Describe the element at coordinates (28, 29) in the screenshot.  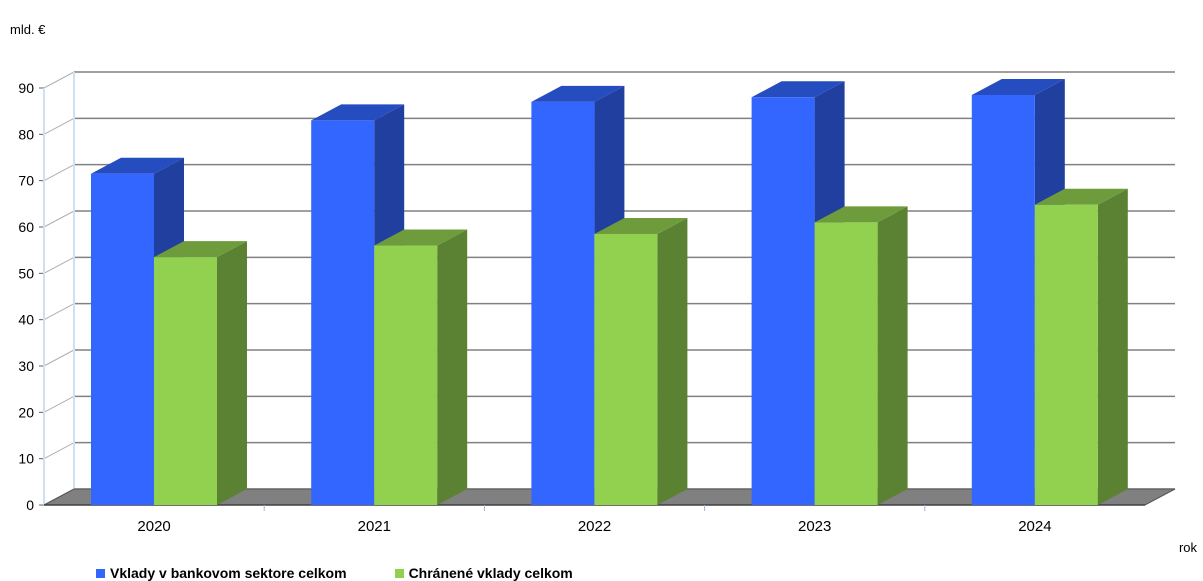
I see `y-axis-unit-label: mld. €` at that location.